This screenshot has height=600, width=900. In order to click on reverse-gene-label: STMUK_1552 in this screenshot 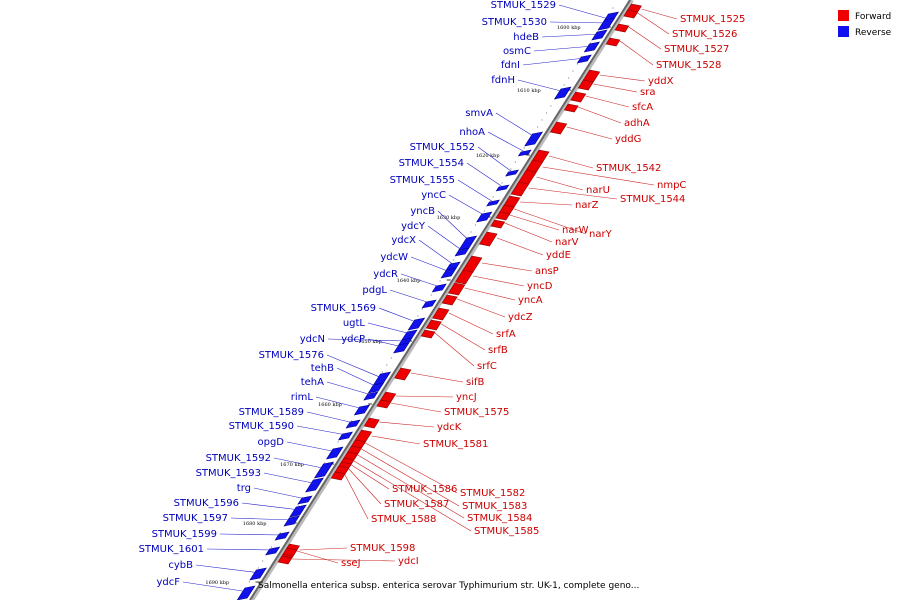, I will do `click(442, 147)`.